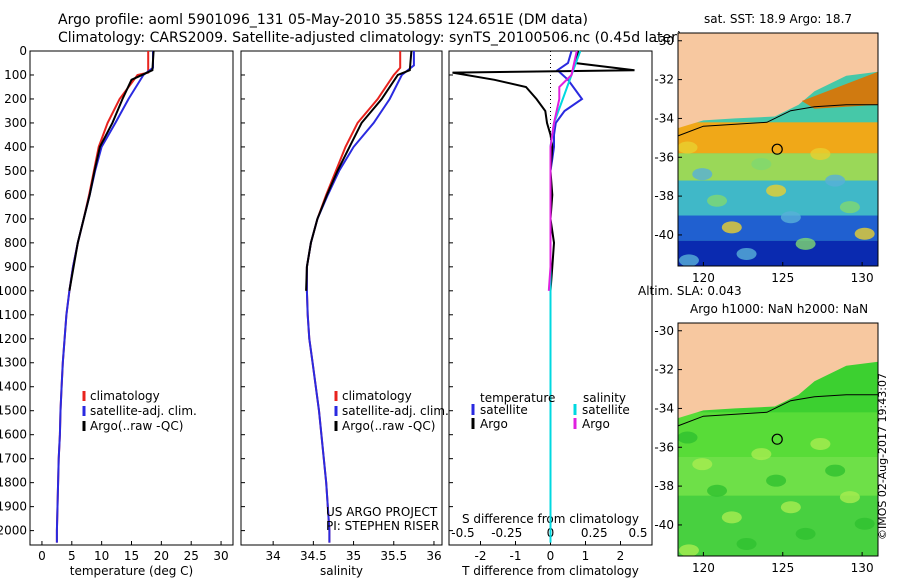  I want to click on y-tick-label: 1200, so click(13, 339).